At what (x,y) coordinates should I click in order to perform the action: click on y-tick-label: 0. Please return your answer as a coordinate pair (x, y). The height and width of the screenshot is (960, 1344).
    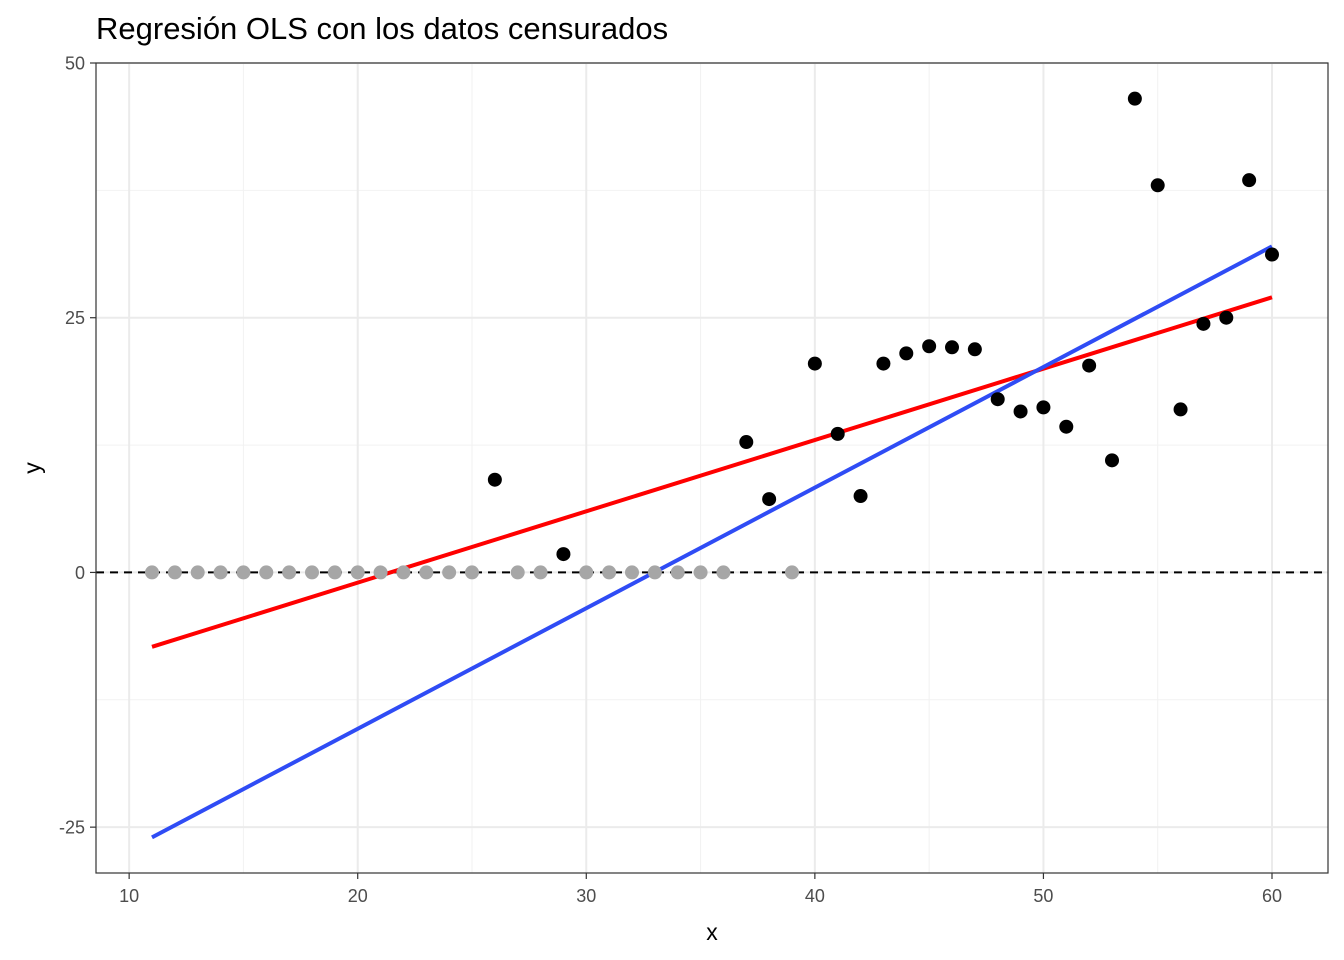
    Looking at the image, I should click on (80, 573).